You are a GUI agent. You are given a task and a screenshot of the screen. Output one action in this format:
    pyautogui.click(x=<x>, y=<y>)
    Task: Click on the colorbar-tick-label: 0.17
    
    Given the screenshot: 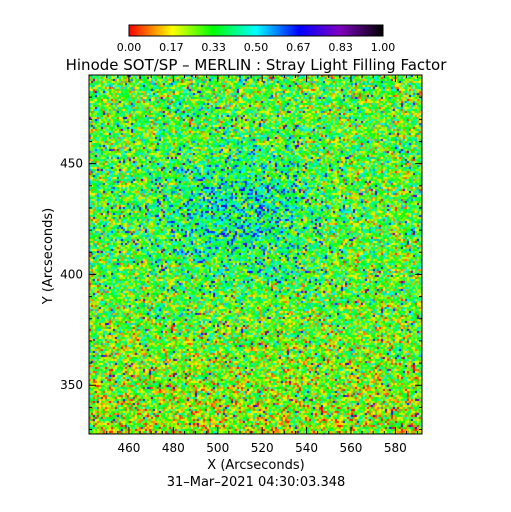 What is the action you would take?
    pyautogui.click(x=171, y=47)
    